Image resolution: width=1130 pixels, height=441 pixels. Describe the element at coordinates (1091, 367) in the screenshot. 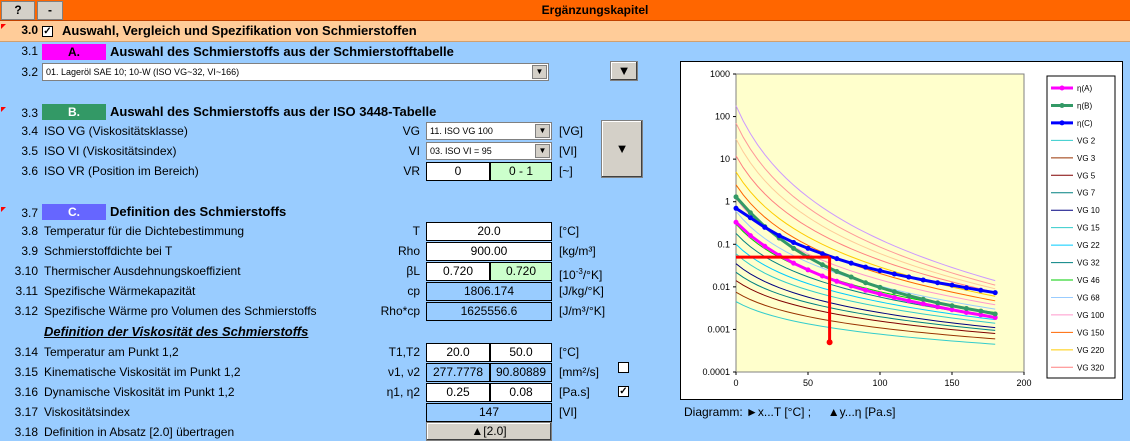

I see `legend-label: VG 320` at that location.